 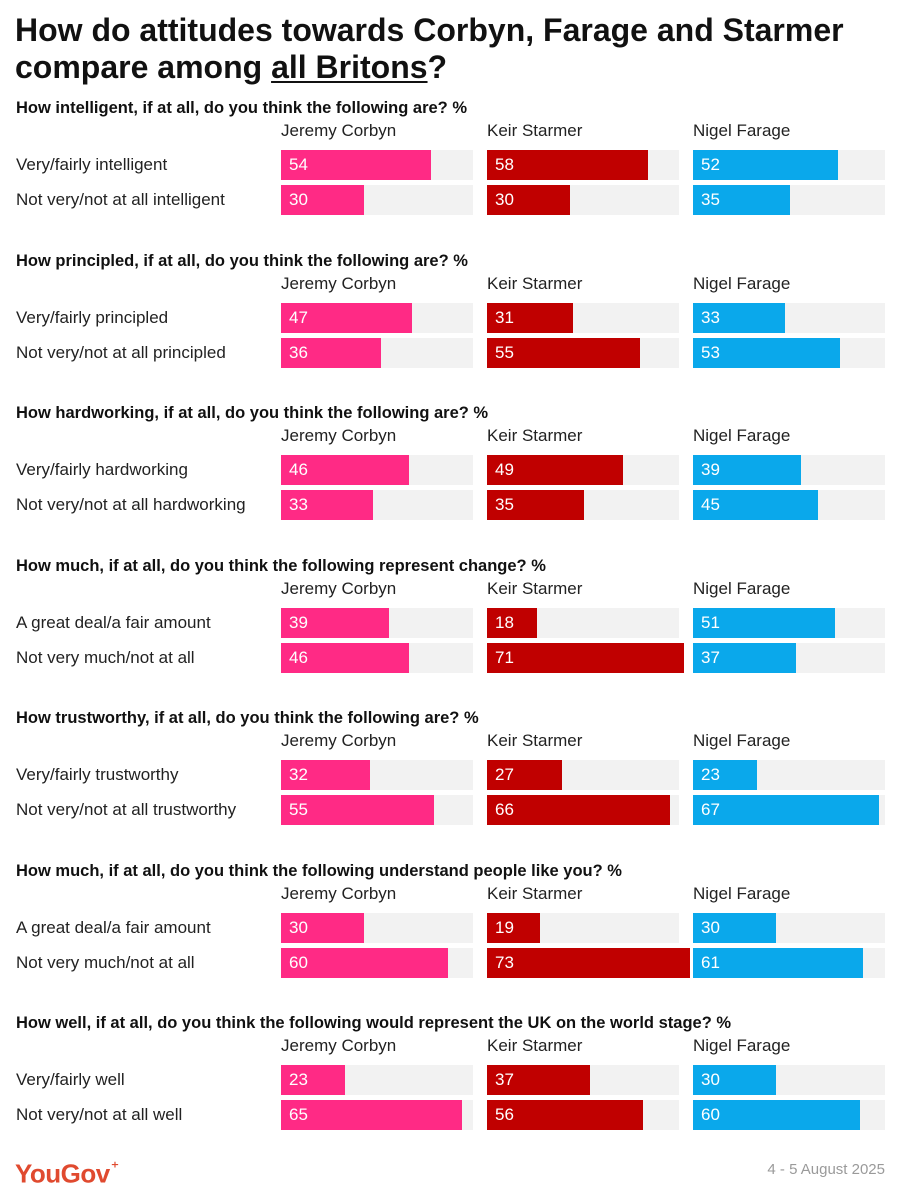 What do you see at coordinates (298, 1114) in the screenshot?
I see `data-label: 65` at bounding box center [298, 1114].